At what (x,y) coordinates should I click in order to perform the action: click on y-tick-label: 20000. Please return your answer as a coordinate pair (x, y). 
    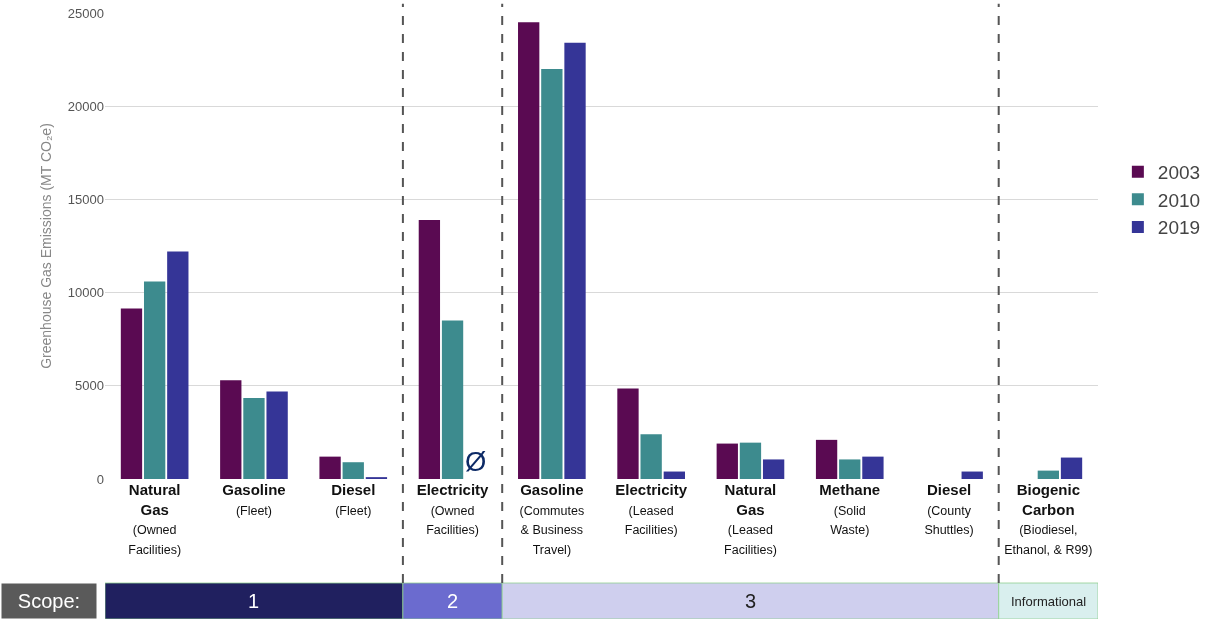
    Looking at the image, I should click on (85, 106).